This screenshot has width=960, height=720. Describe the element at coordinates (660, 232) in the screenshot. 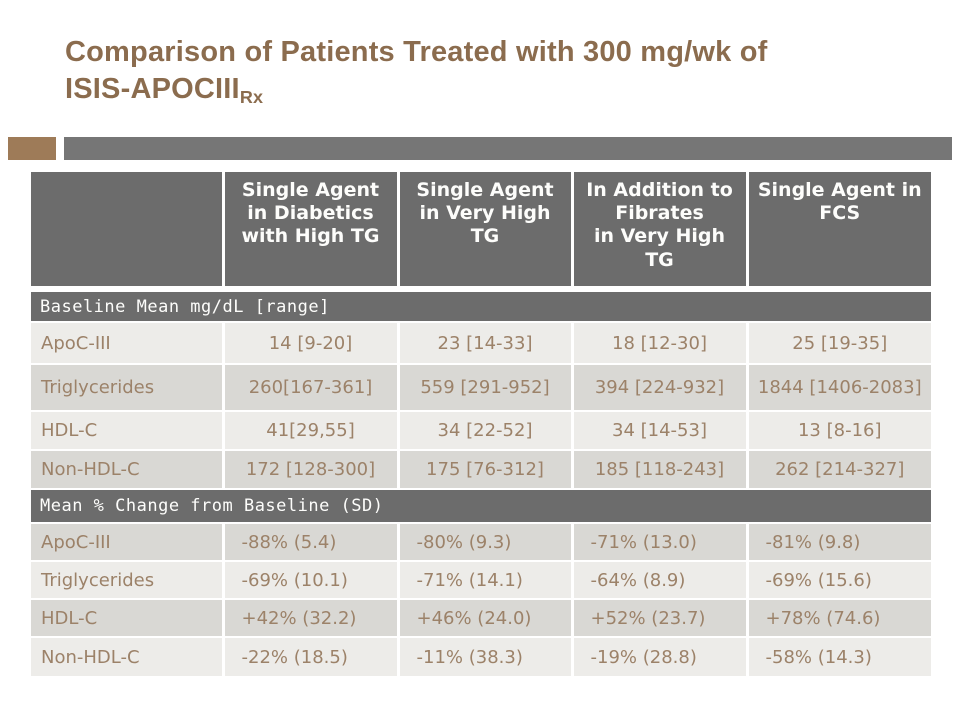

I see `header-cell-fibrates: In Addition to Fibrates in Very High TG` at that location.